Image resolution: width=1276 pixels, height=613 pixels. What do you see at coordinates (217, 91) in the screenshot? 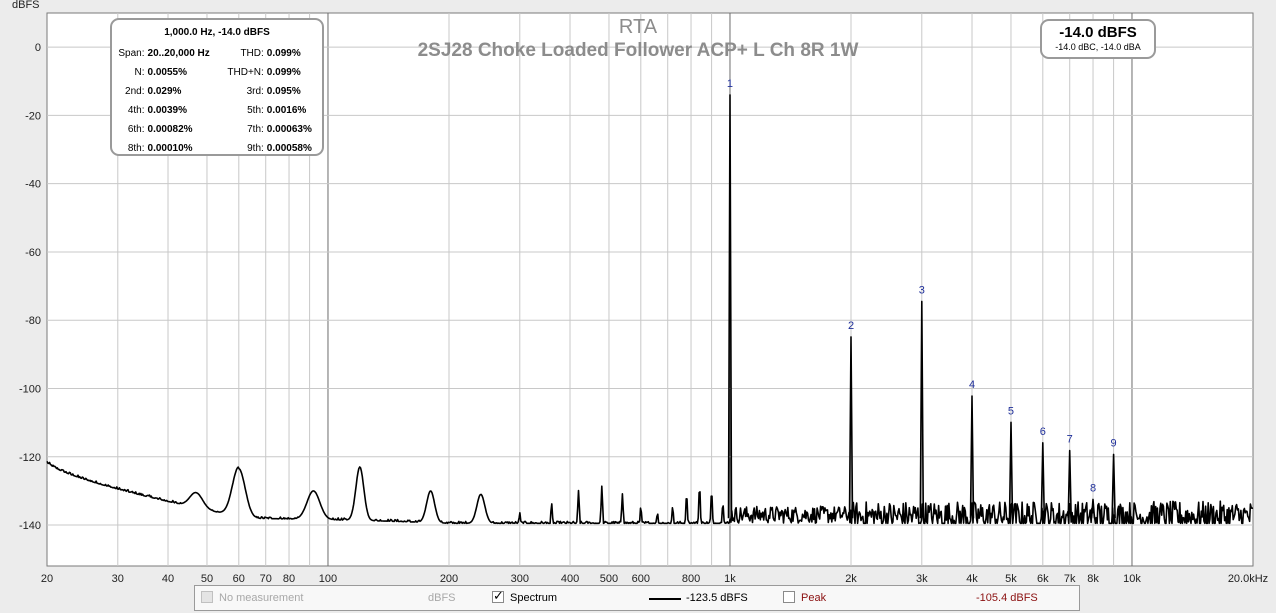
I see `info-row: 2nd: 0.029% 3rd: 0.095%` at bounding box center [217, 91].